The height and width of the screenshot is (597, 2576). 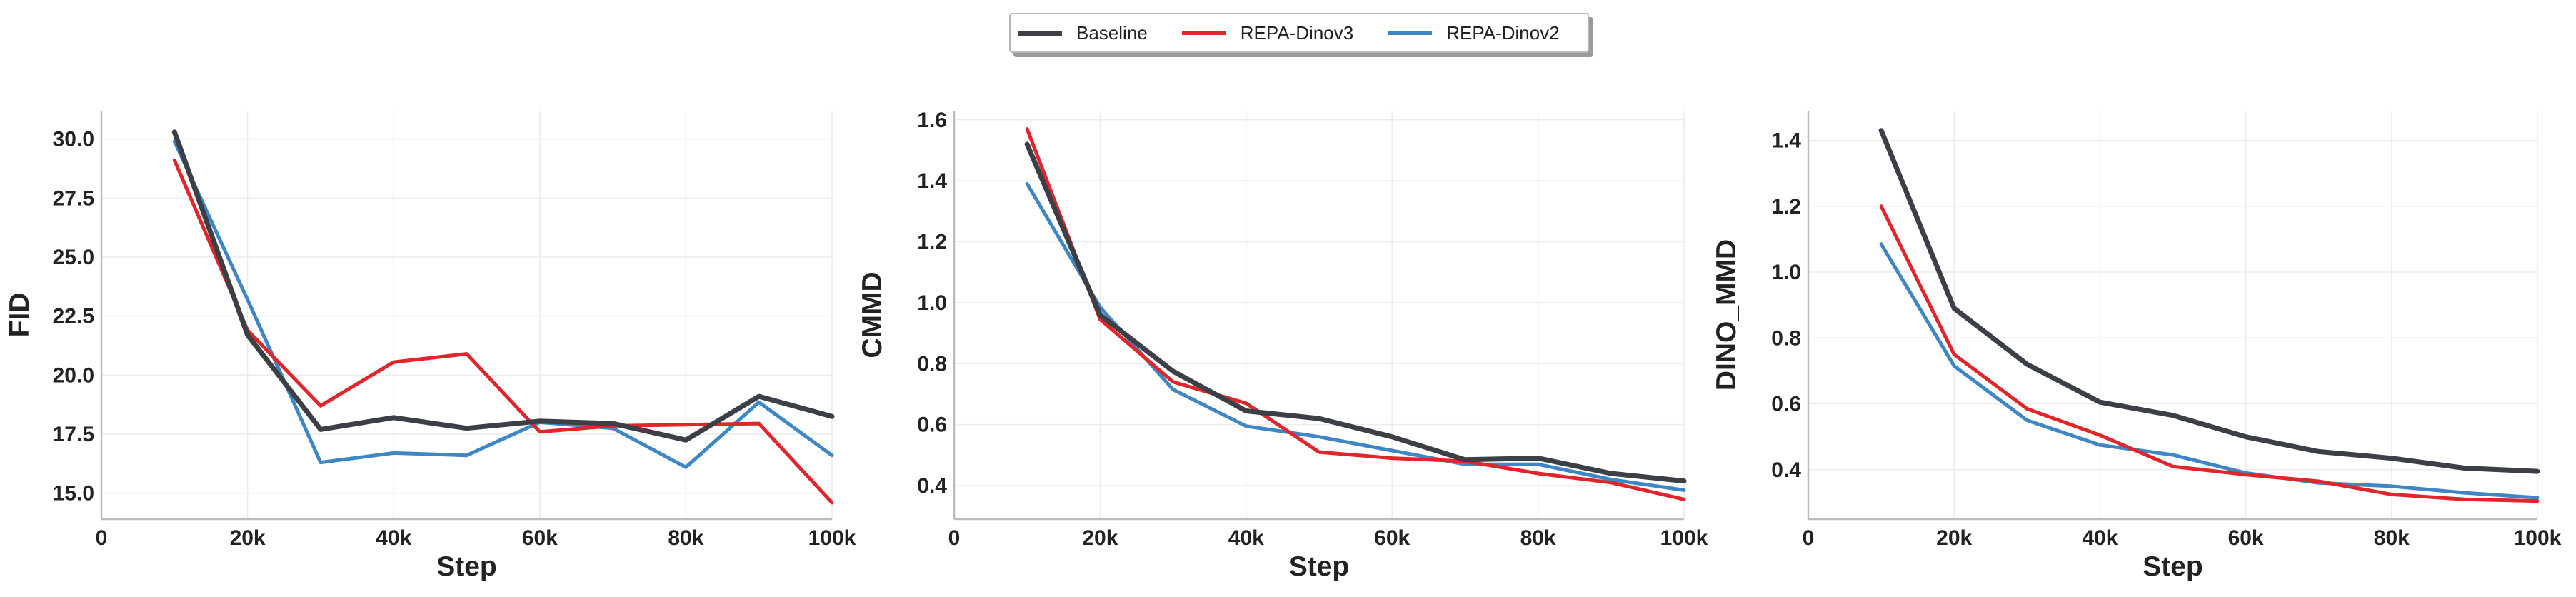 I want to click on legend-entry-repa-dinov2: REPA-Dinov2, so click(x=1474, y=32).